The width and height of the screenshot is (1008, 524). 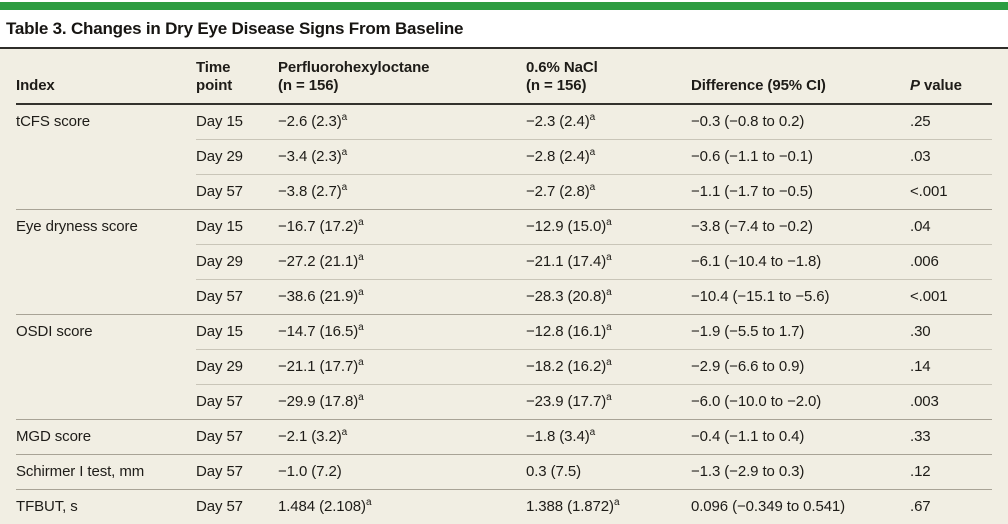 What do you see at coordinates (402, 437) in the screenshot?
I see `pfh-value-cell: −2.1 (3.2)a` at bounding box center [402, 437].